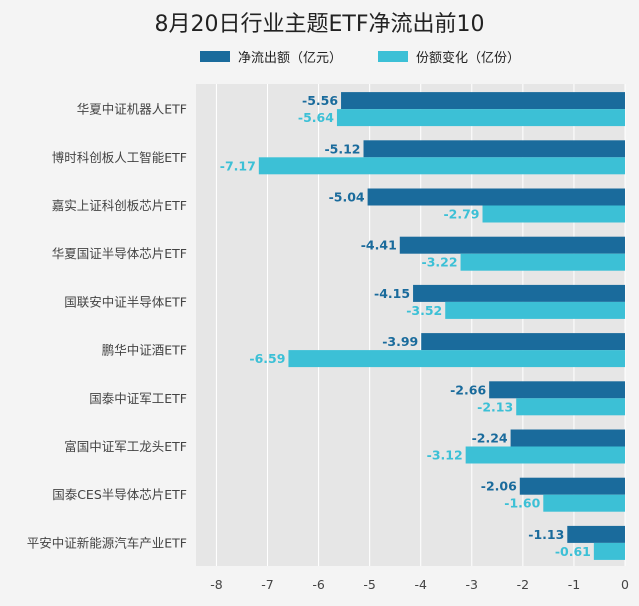 The image size is (639, 606). What do you see at coordinates (445, 455) in the screenshot?
I see `data-label: -3.12` at bounding box center [445, 455].